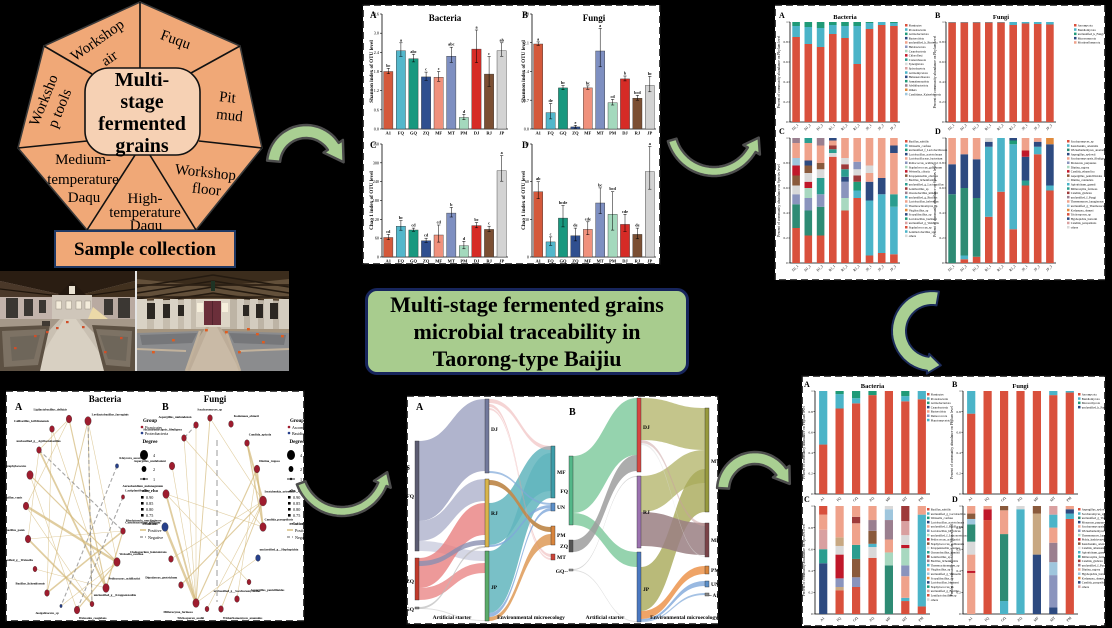  I want to click on svg-text: DJ_3, so click(820, 127).